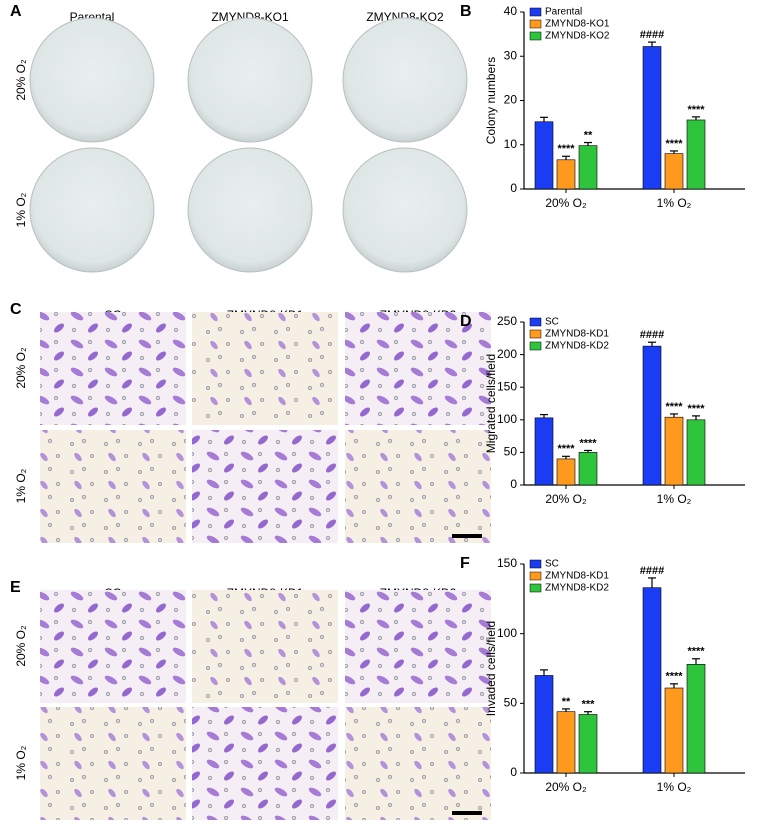 This screenshot has width=761, height=828. Describe the element at coordinates (15, 587) in the screenshot. I see `panel-letter: E` at that location.